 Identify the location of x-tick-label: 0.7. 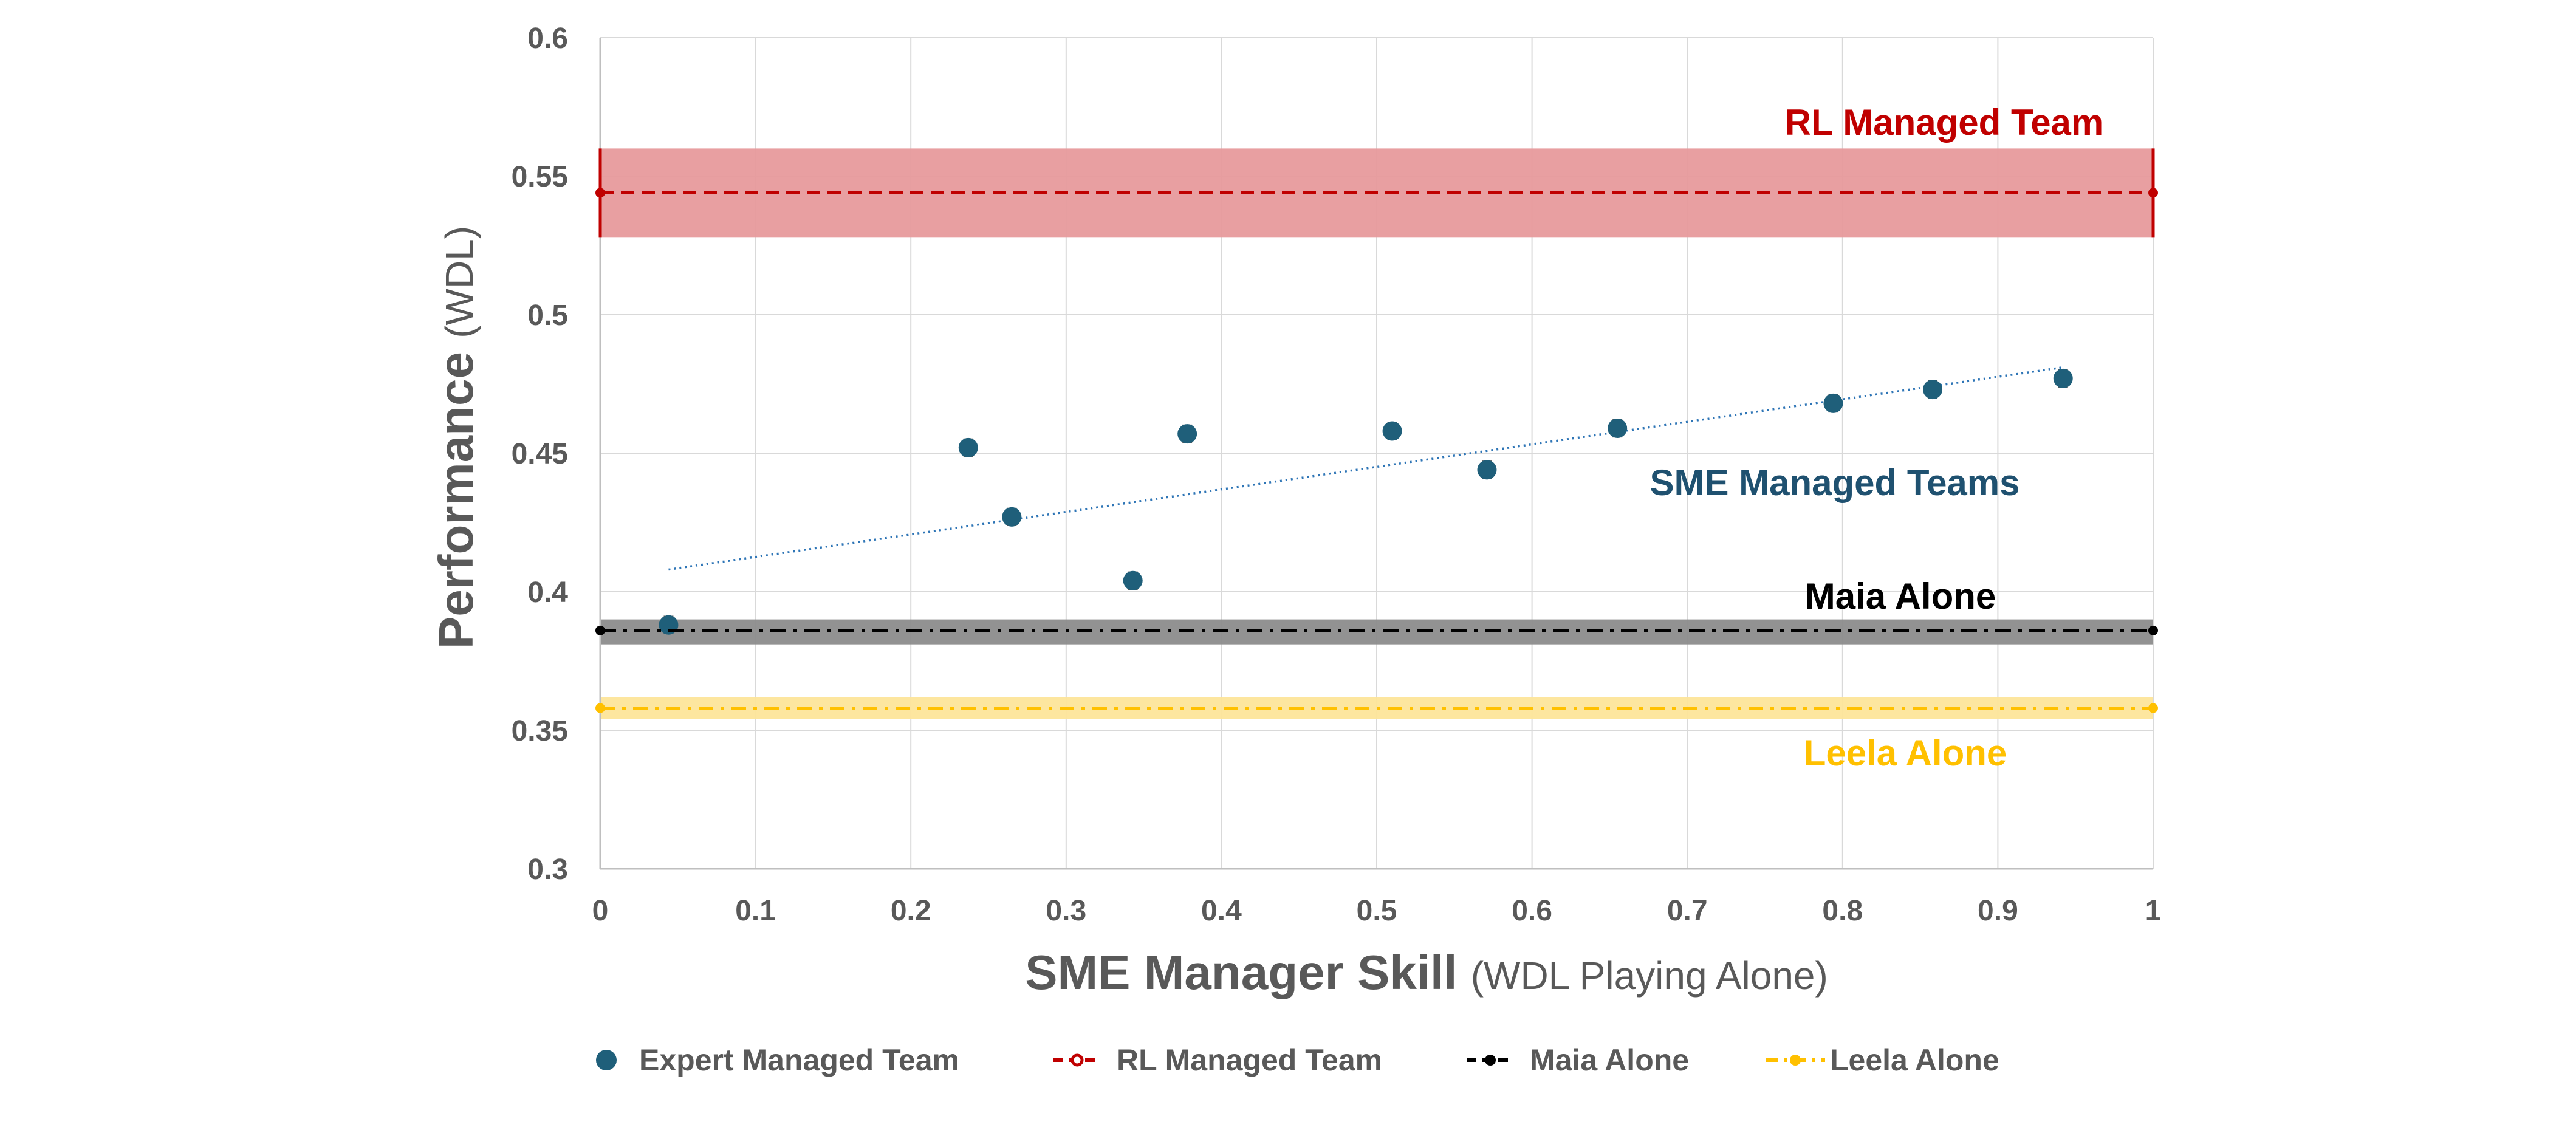
(1687, 911).